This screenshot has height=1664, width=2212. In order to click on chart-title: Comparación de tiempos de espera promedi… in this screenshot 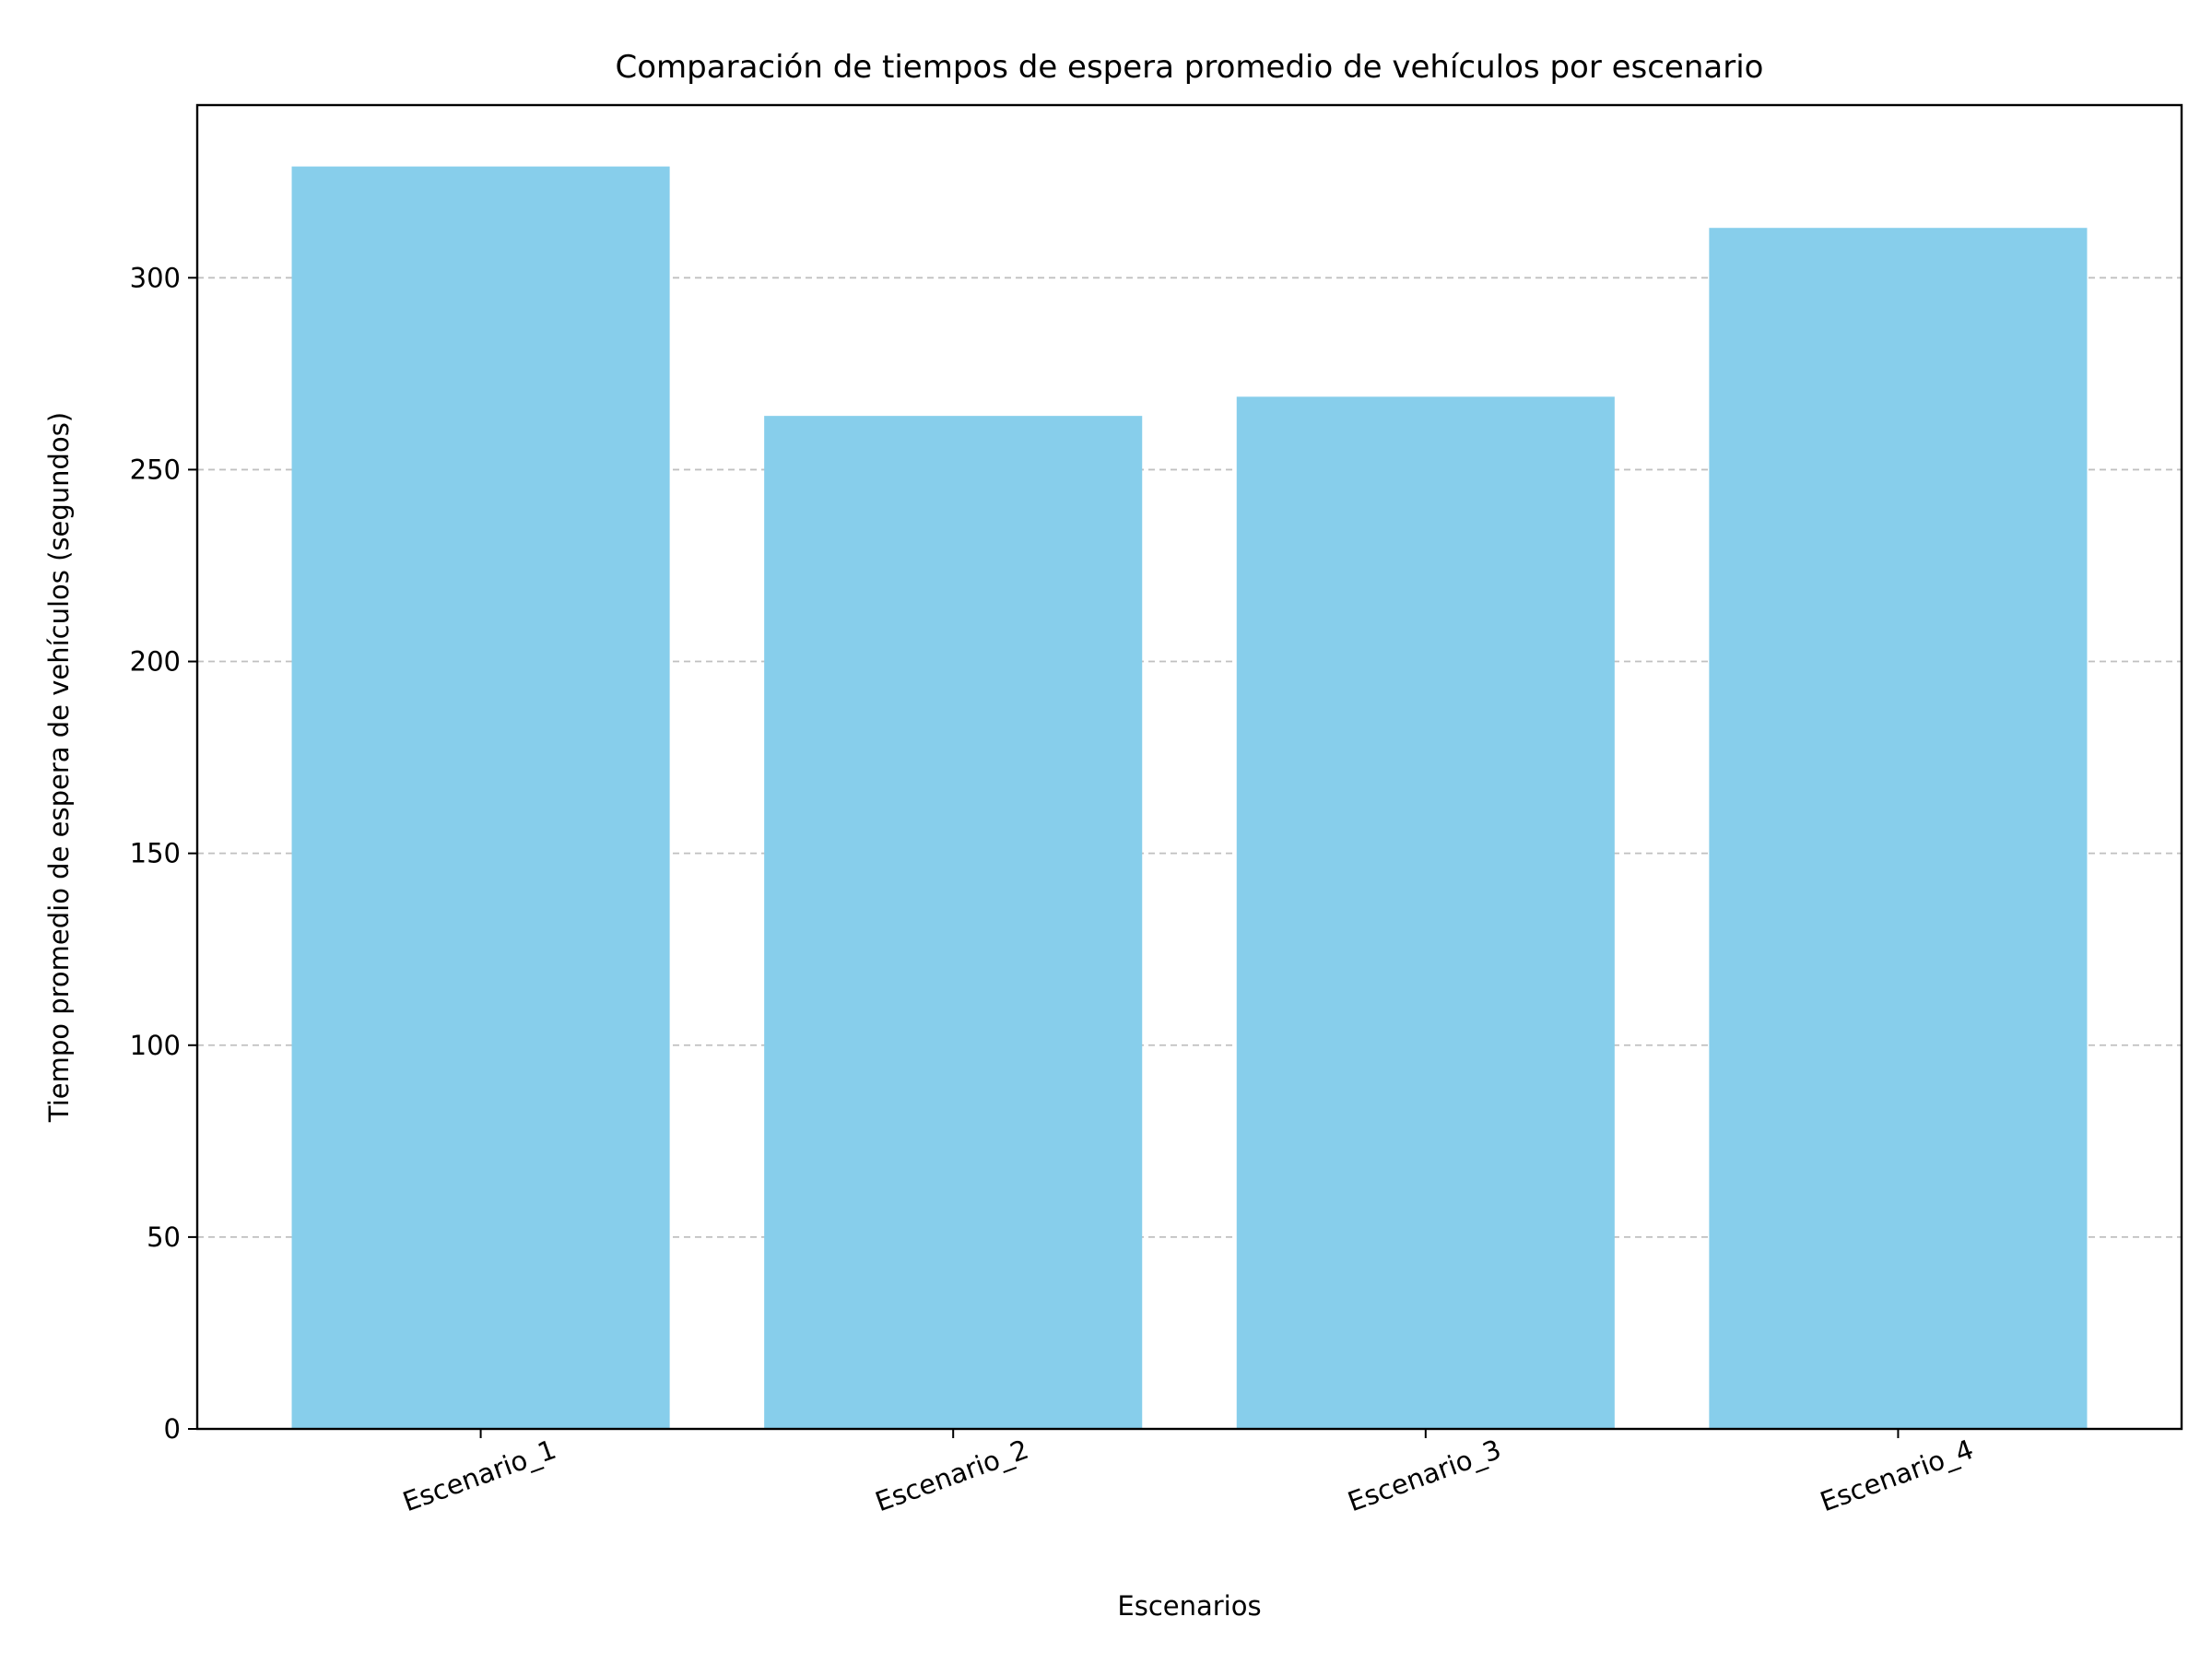, I will do `click(1190, 67)`.